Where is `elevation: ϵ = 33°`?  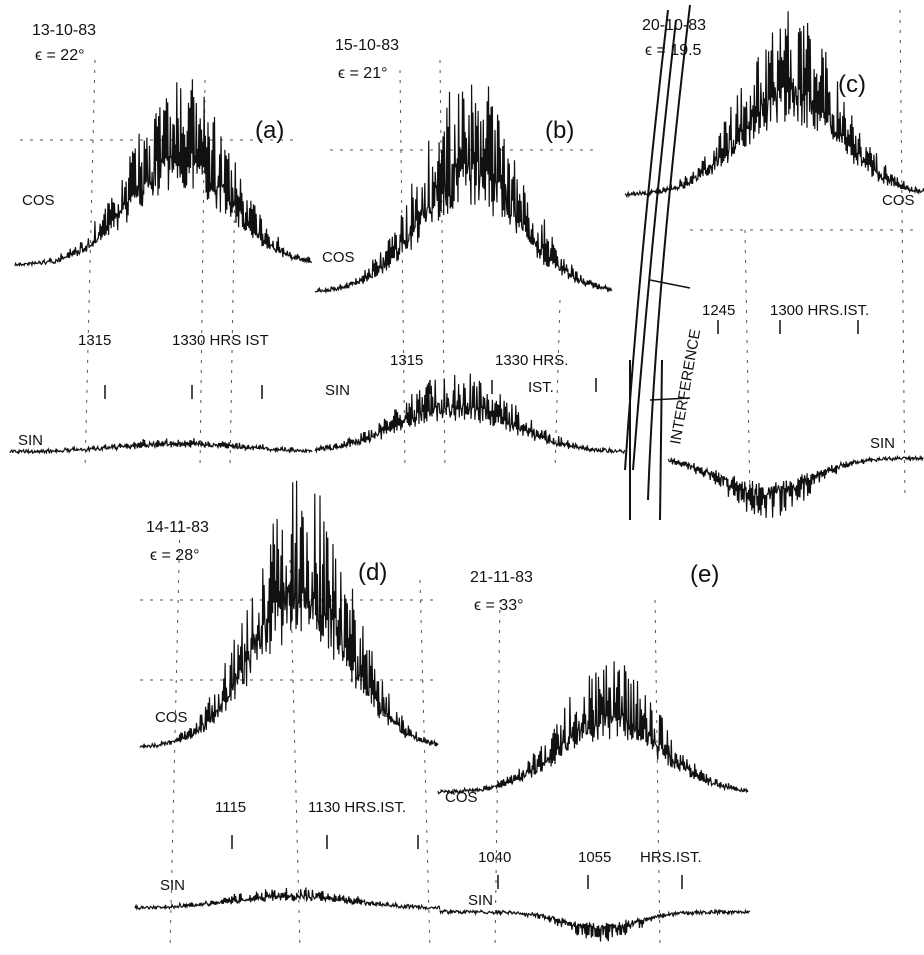
elevation: ϵ = 33° is located at coordinates (499, 605).